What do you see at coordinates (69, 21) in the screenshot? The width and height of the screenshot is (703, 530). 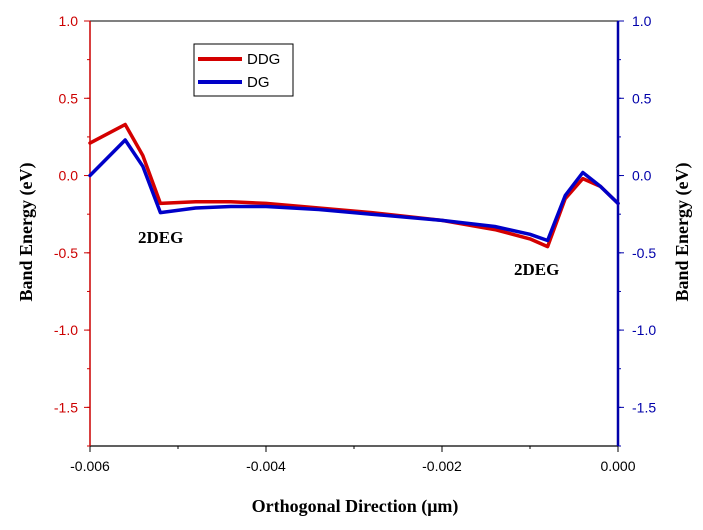 I see `y-tick-label-left: 1.0` at bounding box center [69, 21].